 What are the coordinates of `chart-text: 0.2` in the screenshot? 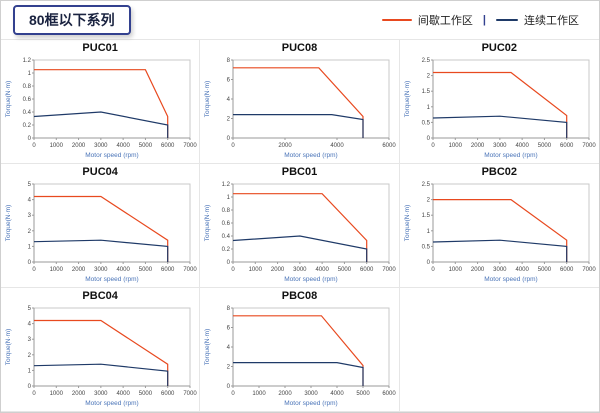 It's located at (226, 250).